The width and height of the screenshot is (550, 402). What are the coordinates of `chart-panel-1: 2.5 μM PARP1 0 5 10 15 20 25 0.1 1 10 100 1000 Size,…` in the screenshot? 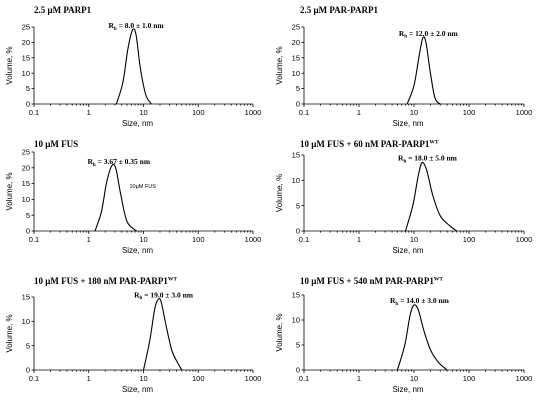 It's located at (133, 66).